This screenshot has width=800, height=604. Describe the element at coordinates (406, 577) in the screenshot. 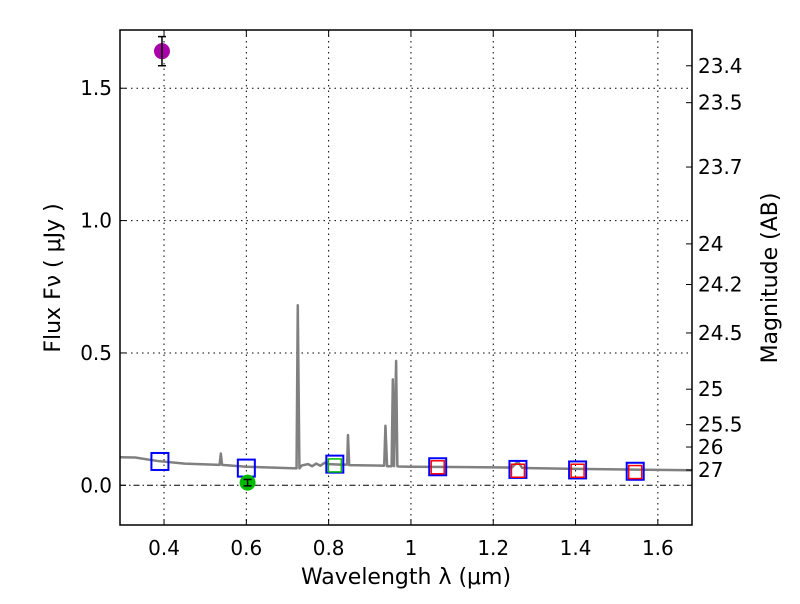

I see `x-axis-label: Wavelength λ (μm)` at that location.